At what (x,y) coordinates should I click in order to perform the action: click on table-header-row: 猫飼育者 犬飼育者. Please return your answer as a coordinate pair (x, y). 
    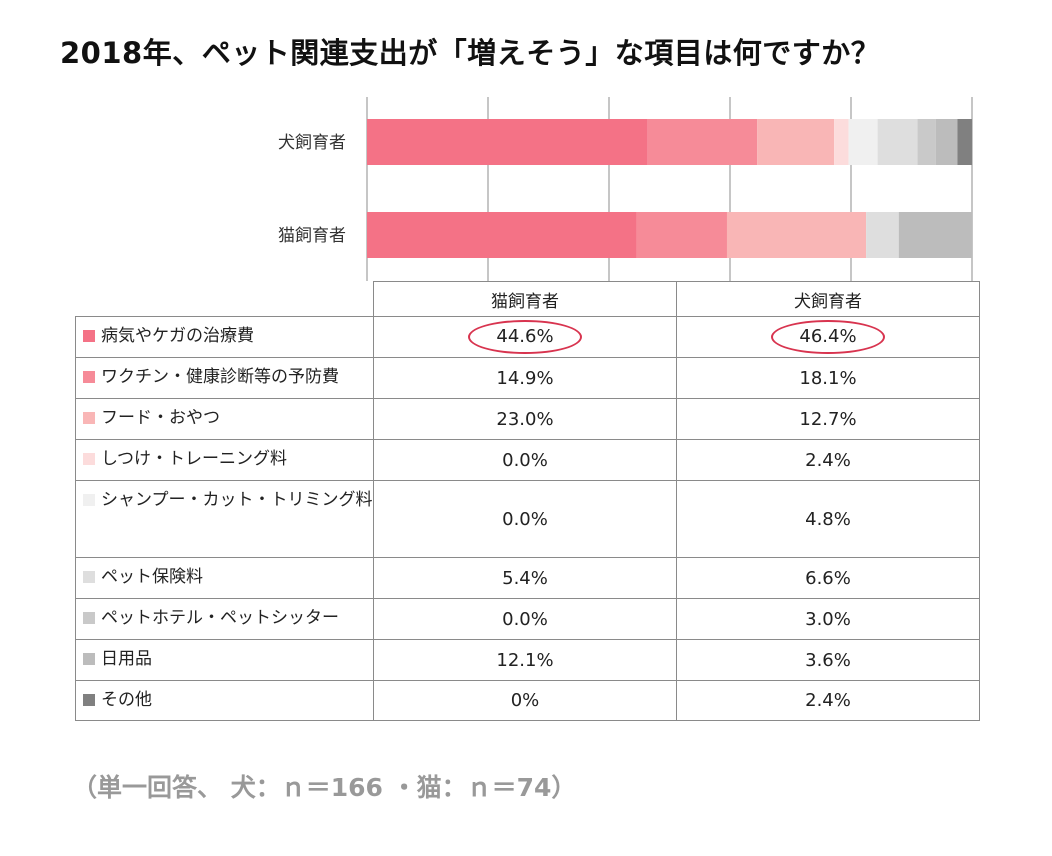
    Looking at the image, I should click on (527, 299).